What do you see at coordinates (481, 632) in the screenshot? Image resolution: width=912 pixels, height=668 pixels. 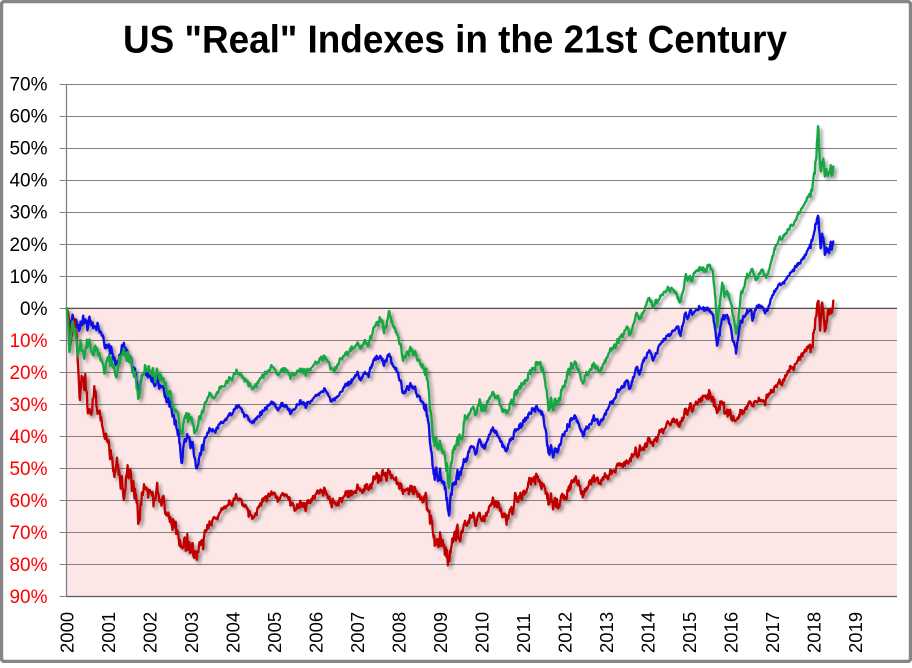 I see `svg-text: 2010` at bounding box center [481, 632].